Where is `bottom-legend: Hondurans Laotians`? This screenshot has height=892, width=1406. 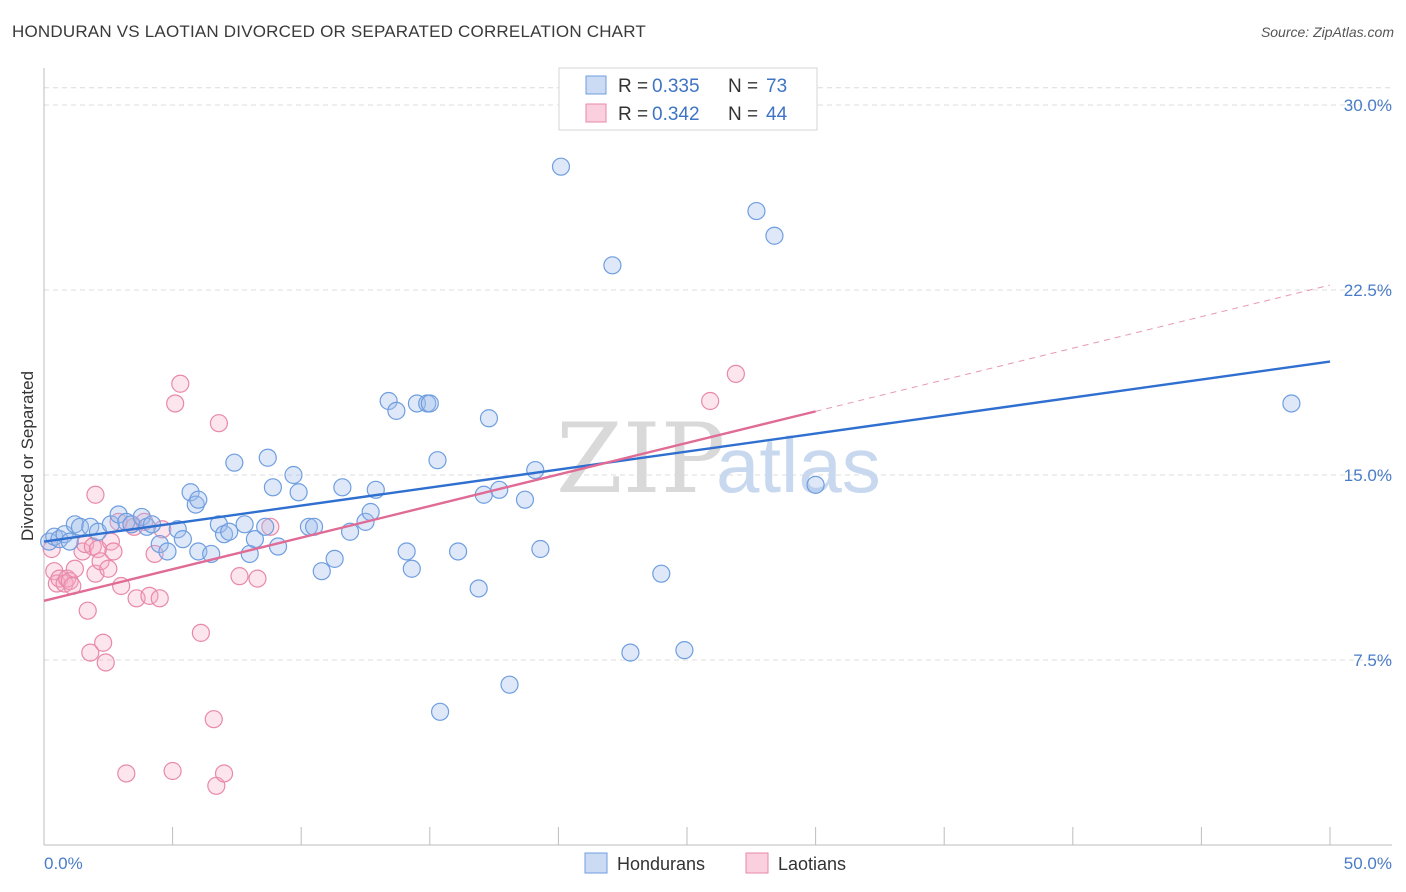 bottom-legend: Hondurans Laotians is located at coordinates (715, 863).